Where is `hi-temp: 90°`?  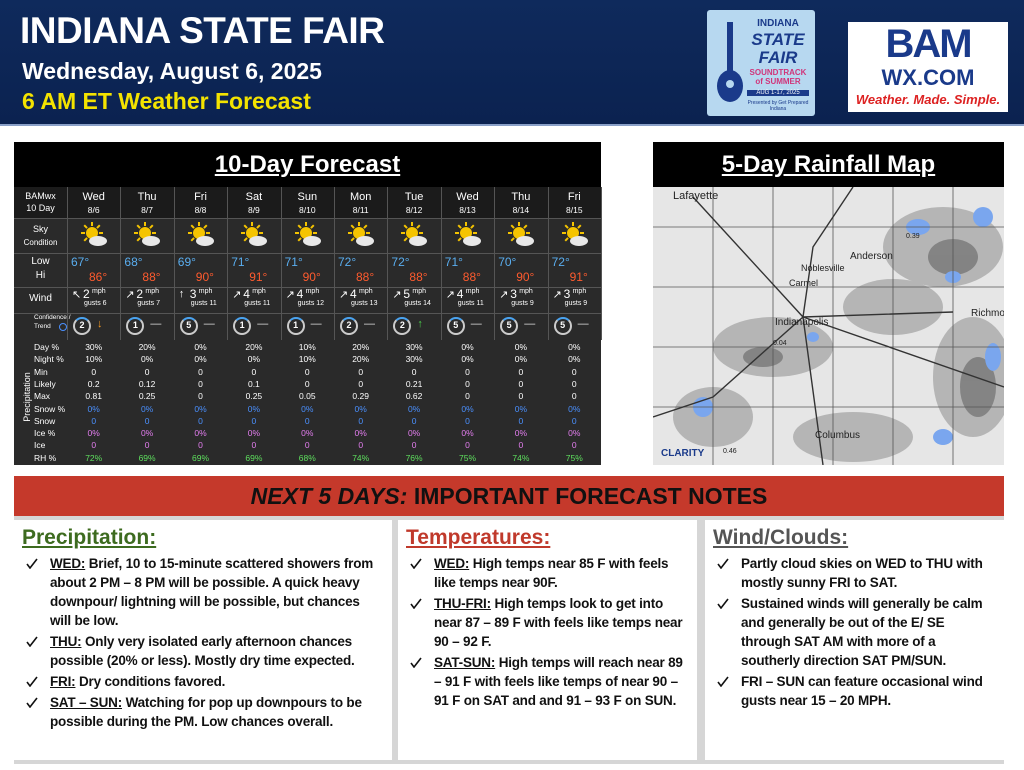
hi-temp: 90° is located at coordinates (525, 277).